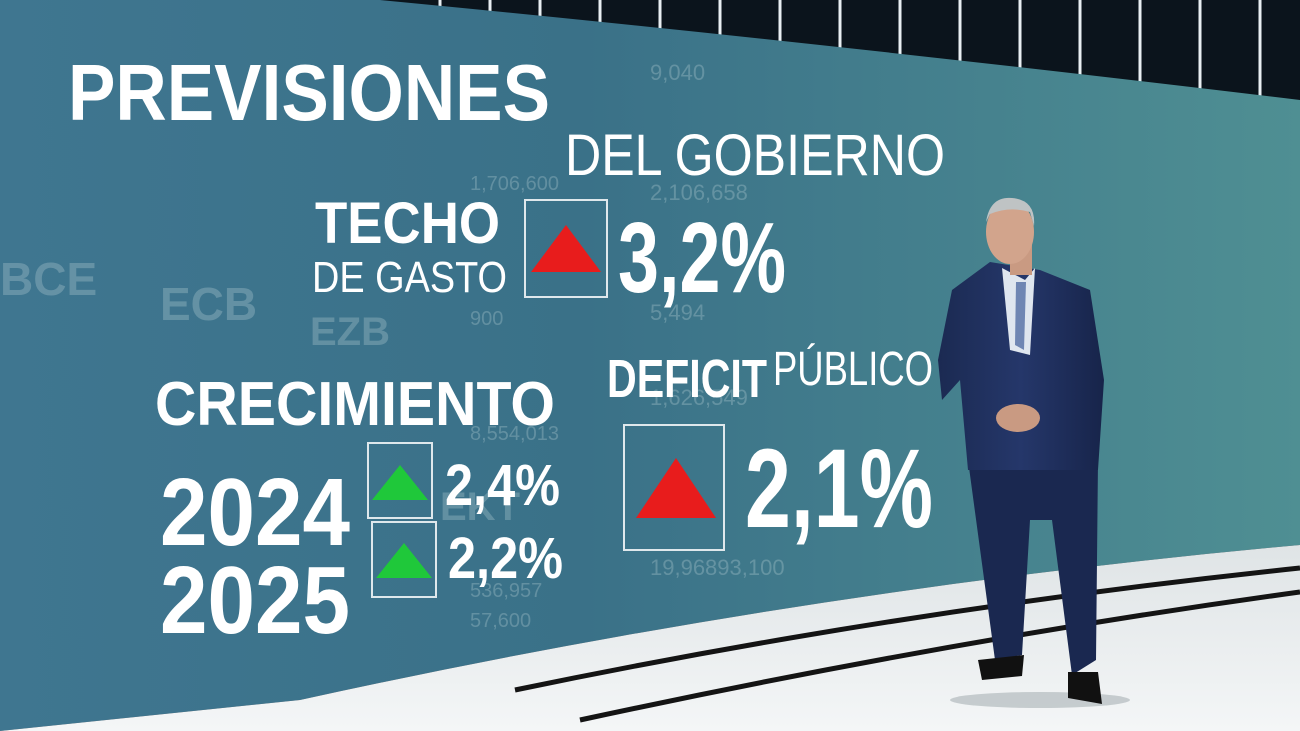 The image size is (1300, 731). I want to click on bg-text: 1,626,549, so click(699, 397).